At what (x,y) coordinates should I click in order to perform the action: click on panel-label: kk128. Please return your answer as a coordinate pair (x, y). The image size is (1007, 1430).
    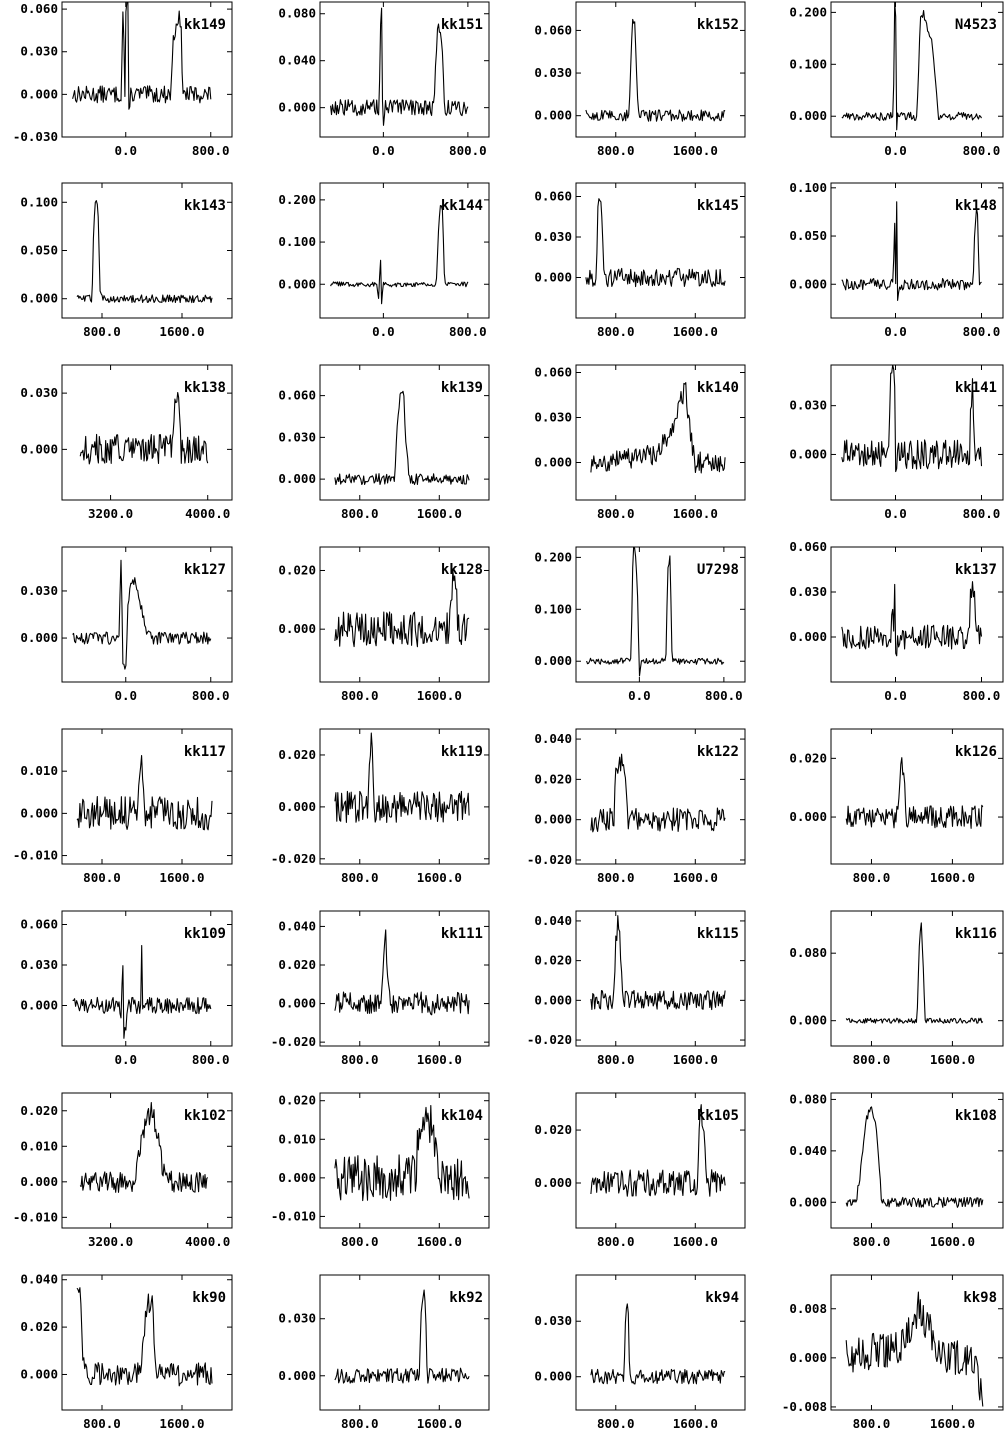
    Looking at the image, I should click on (462, 570).